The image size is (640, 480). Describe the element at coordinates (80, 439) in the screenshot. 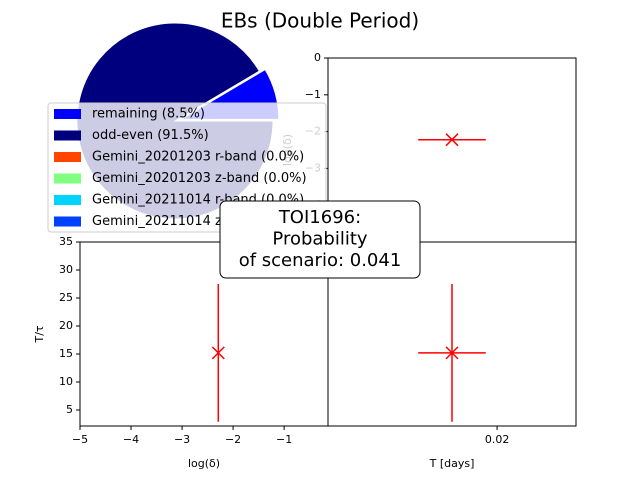

I see `x-tick-label: −5` at that location.